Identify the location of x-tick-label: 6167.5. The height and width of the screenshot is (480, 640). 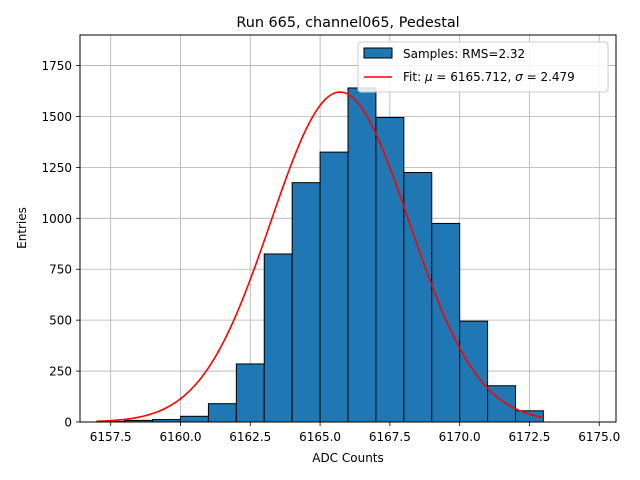
(390, 437).